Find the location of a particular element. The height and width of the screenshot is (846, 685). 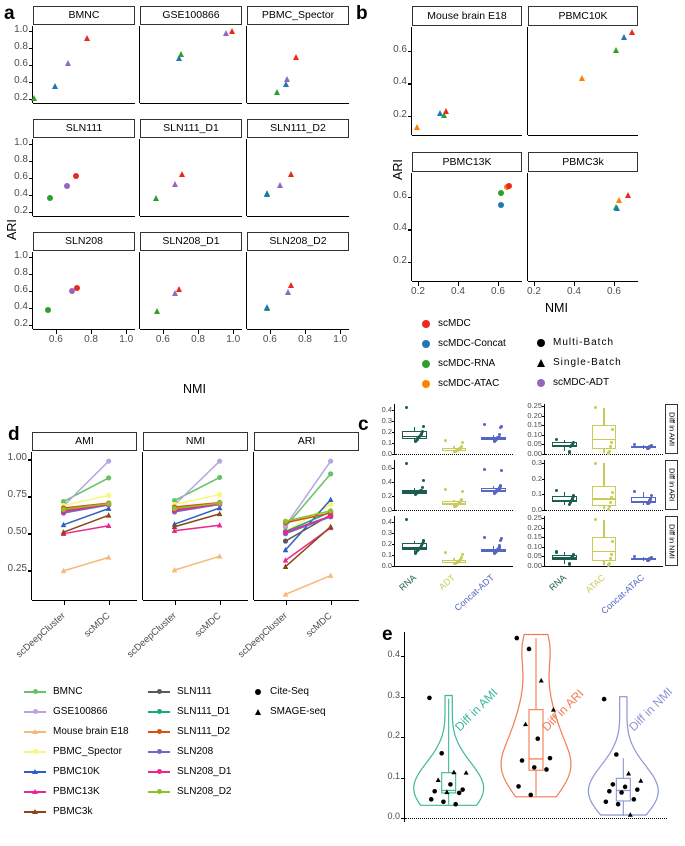

legend-key-sln208 is located at coordinates (159, 751).